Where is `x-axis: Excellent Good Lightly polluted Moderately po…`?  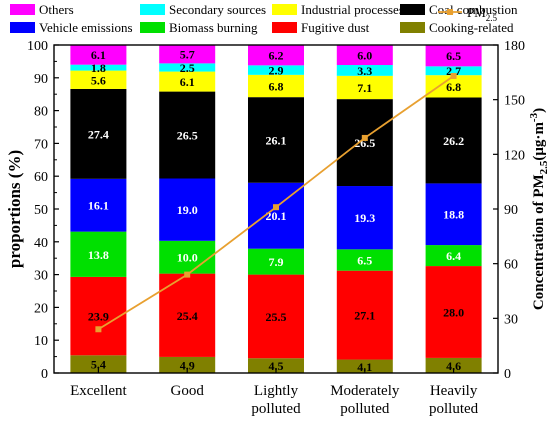
x-axis: Excellent Good Lightly polluted Moderately po… is located at coordinates (274, 392).